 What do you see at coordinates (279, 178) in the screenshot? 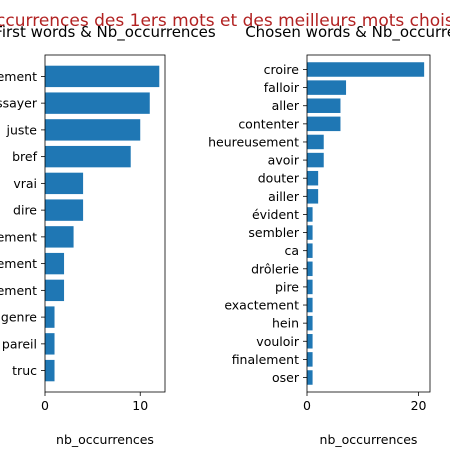
I see `category-label: douter` at bounding box center [279, 178].